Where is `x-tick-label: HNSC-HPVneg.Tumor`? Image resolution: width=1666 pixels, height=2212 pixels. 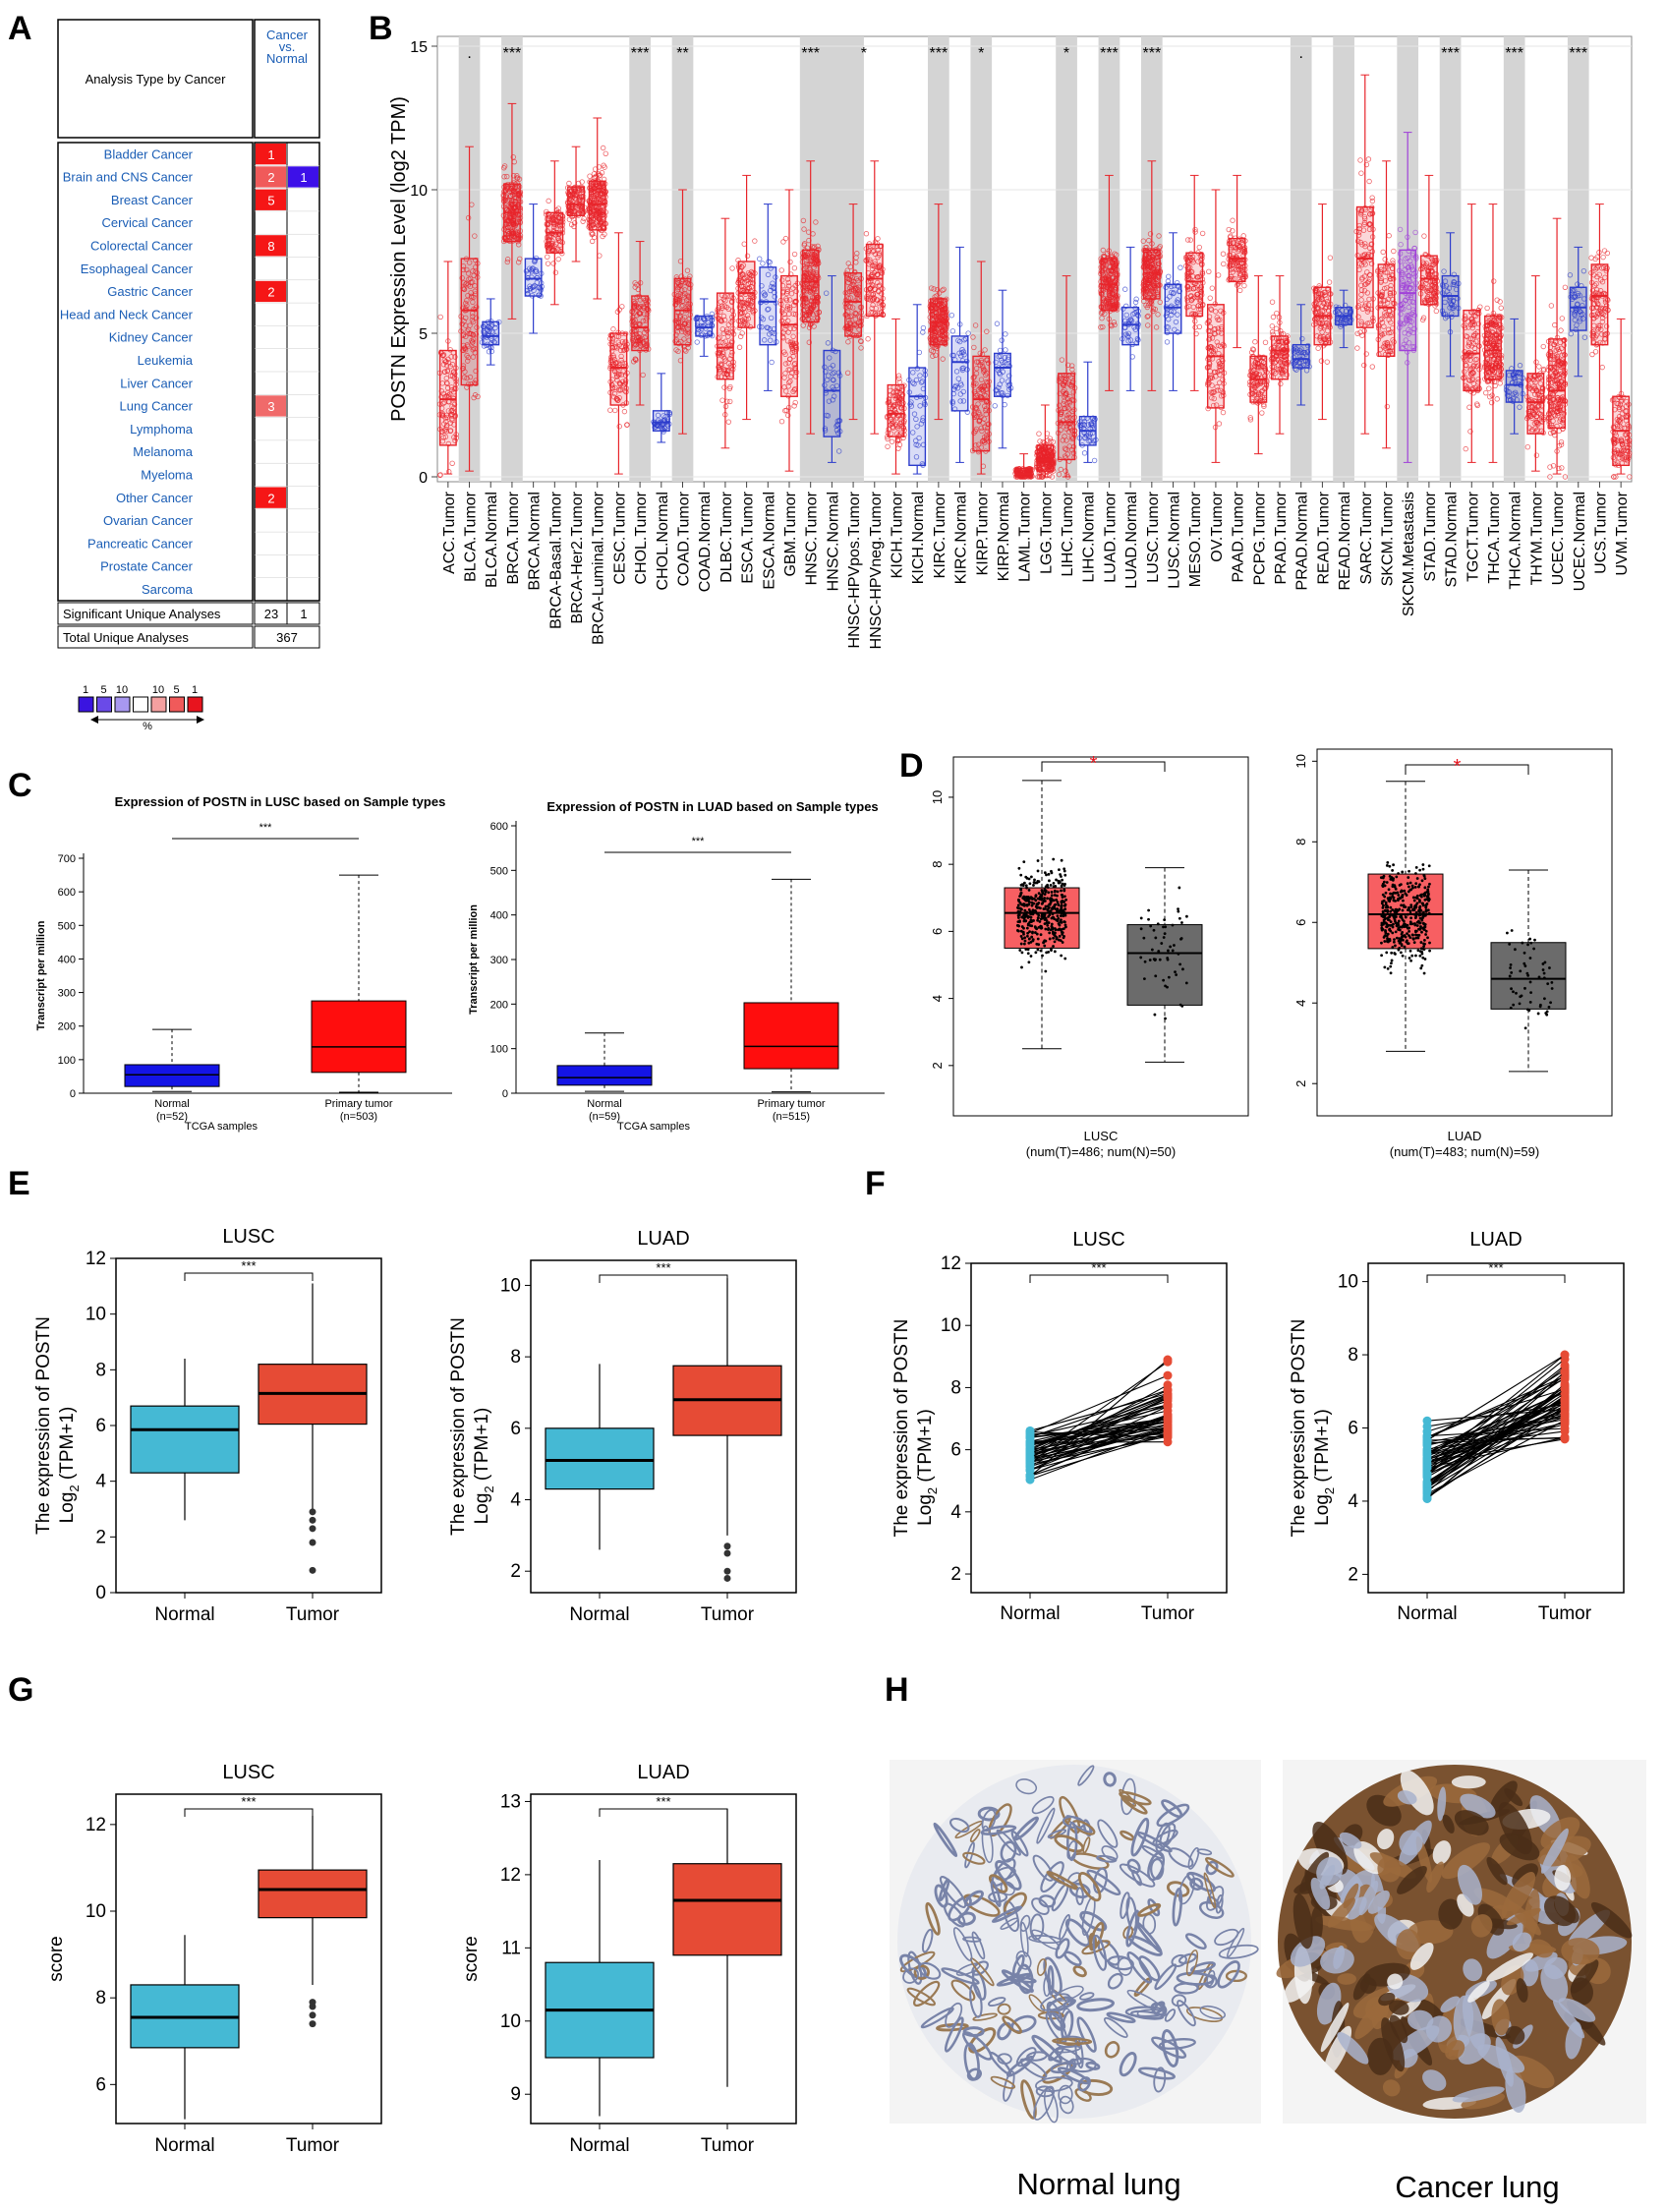 x-tick-label: HNSC-HPVneg.Tumor is located at coordinates (876, 570).